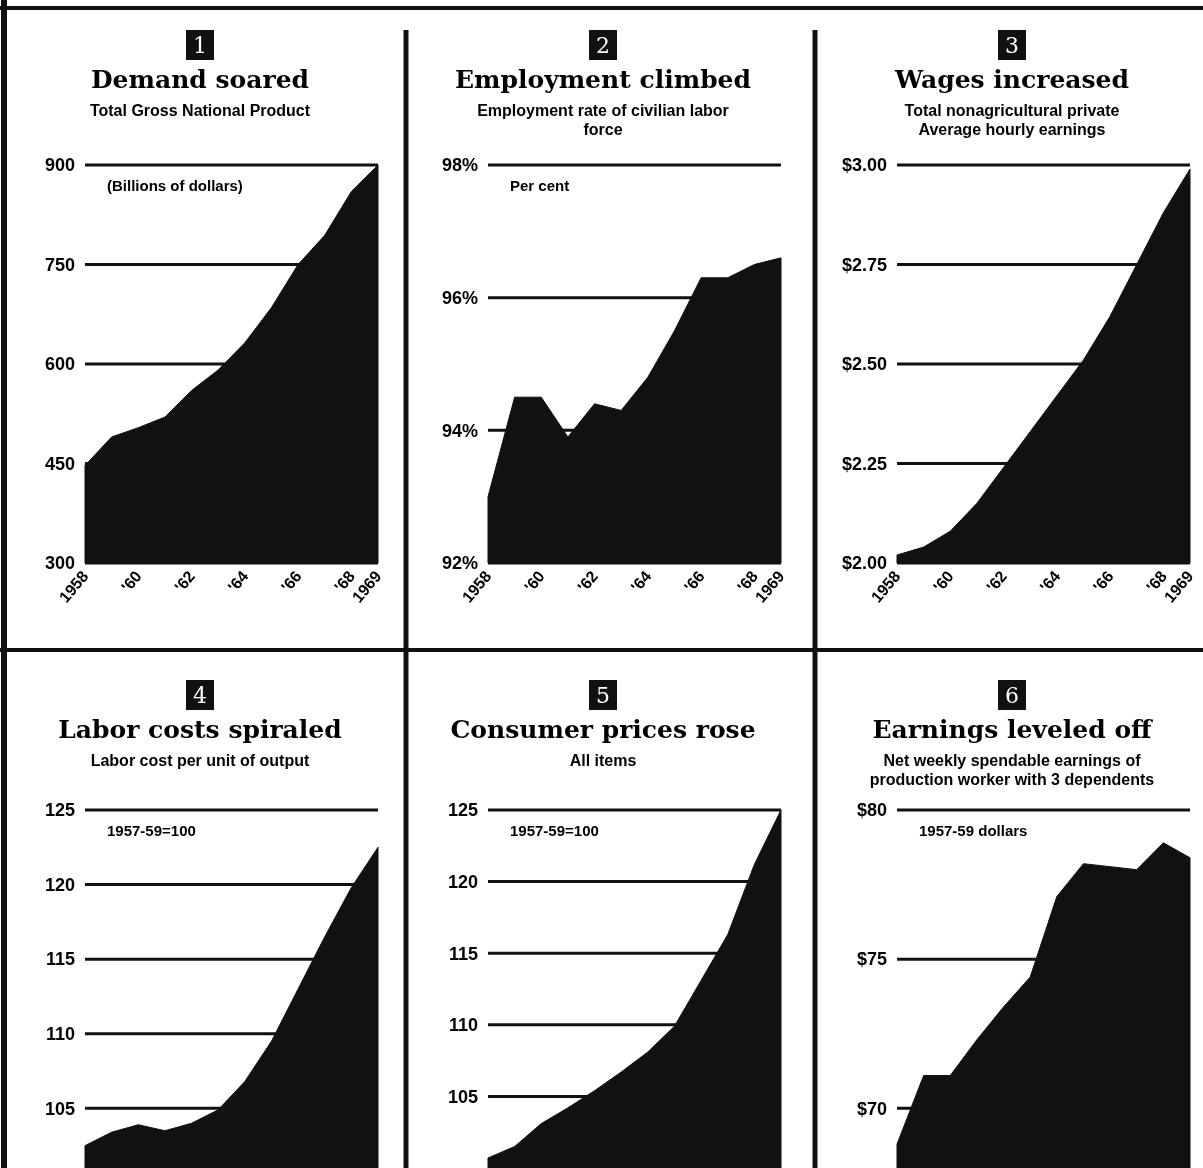 This screenshot has width=1203, height=1168. Describe the element at coordinates (871, 1108) in the screenshot. I see `y-tick-label: $70` at that location.